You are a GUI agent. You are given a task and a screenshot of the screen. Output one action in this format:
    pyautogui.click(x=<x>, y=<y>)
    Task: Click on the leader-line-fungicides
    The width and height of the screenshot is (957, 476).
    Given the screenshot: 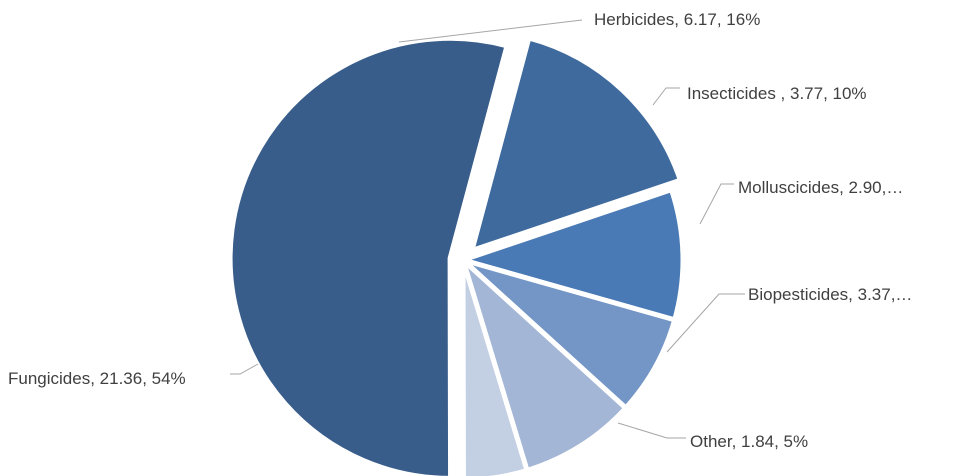 What is the action you would take?
    pyautogui.click(x=244, y=369)
    